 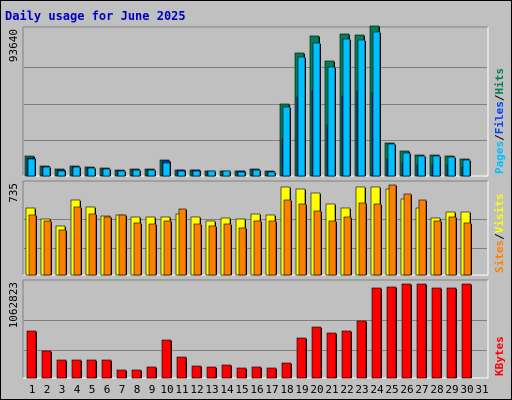 I want to click on pages-bar-day-18-body, so click(x=286, y=141).